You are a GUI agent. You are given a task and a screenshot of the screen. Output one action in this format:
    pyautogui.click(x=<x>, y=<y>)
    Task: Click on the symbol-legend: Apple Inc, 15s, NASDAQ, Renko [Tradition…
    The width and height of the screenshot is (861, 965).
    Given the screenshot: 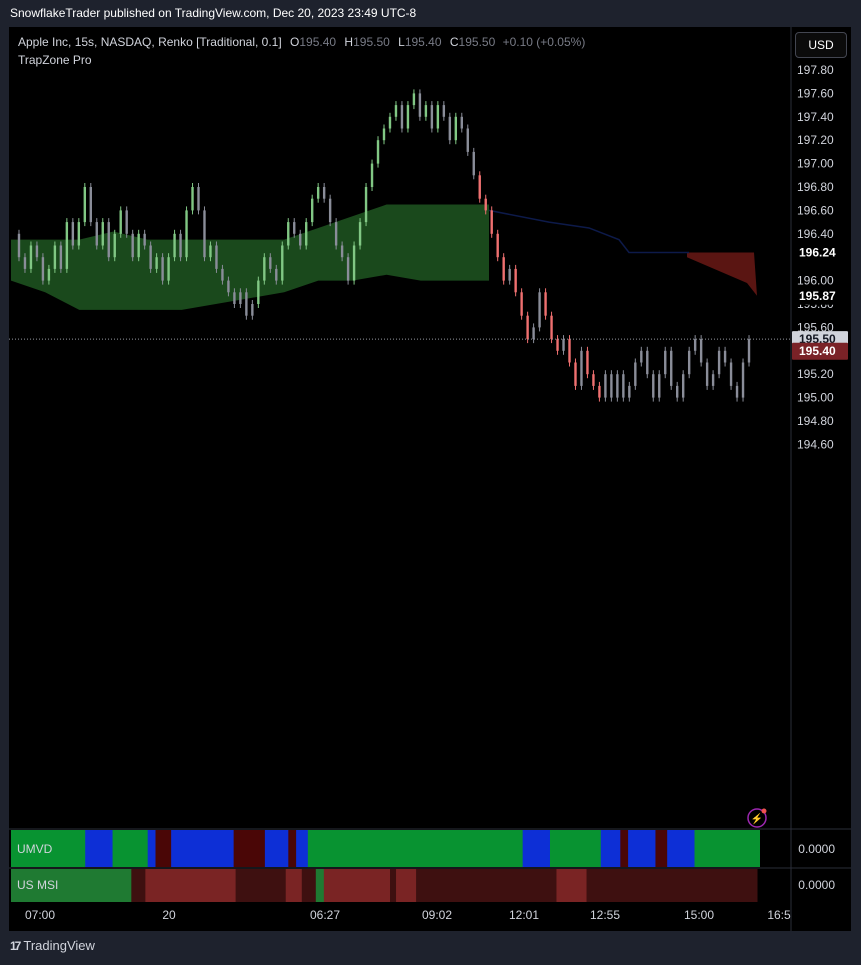 What is the action you would take?
    pyautogui.click(x=301, y=42)
    